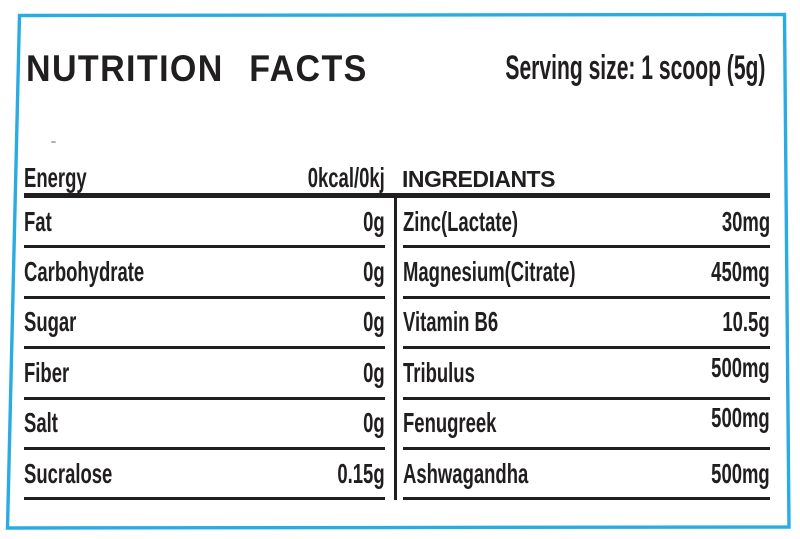 The image size is (800, 539). Describe the element at coordinates (204, 273) in the screenshot. I see `table-row: Carbohydrate 0g` at that location.